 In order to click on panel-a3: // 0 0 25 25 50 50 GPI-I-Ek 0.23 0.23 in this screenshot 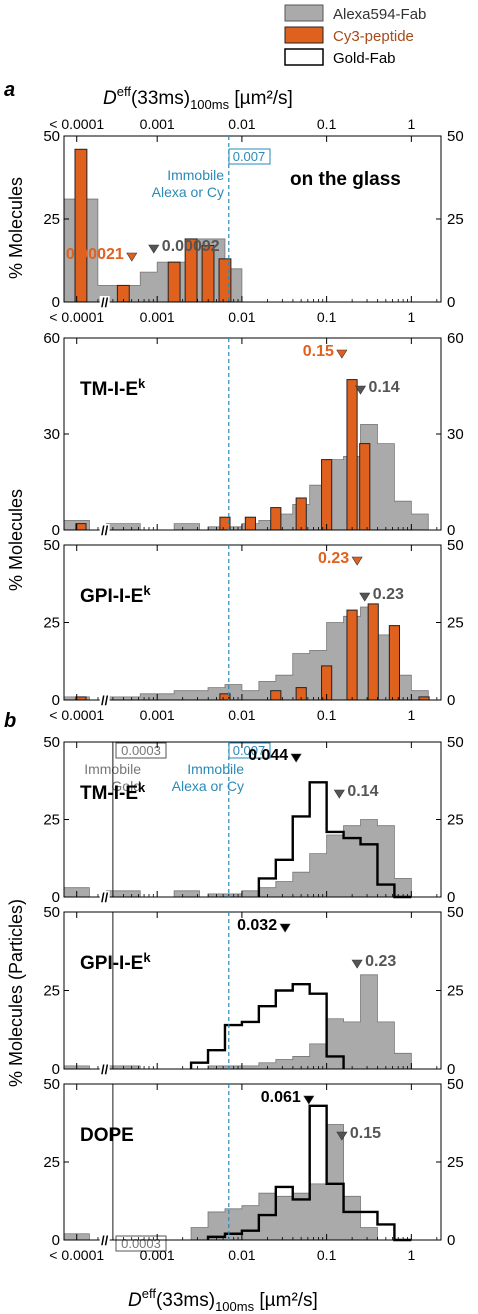, I will do `click(253, 623)`.